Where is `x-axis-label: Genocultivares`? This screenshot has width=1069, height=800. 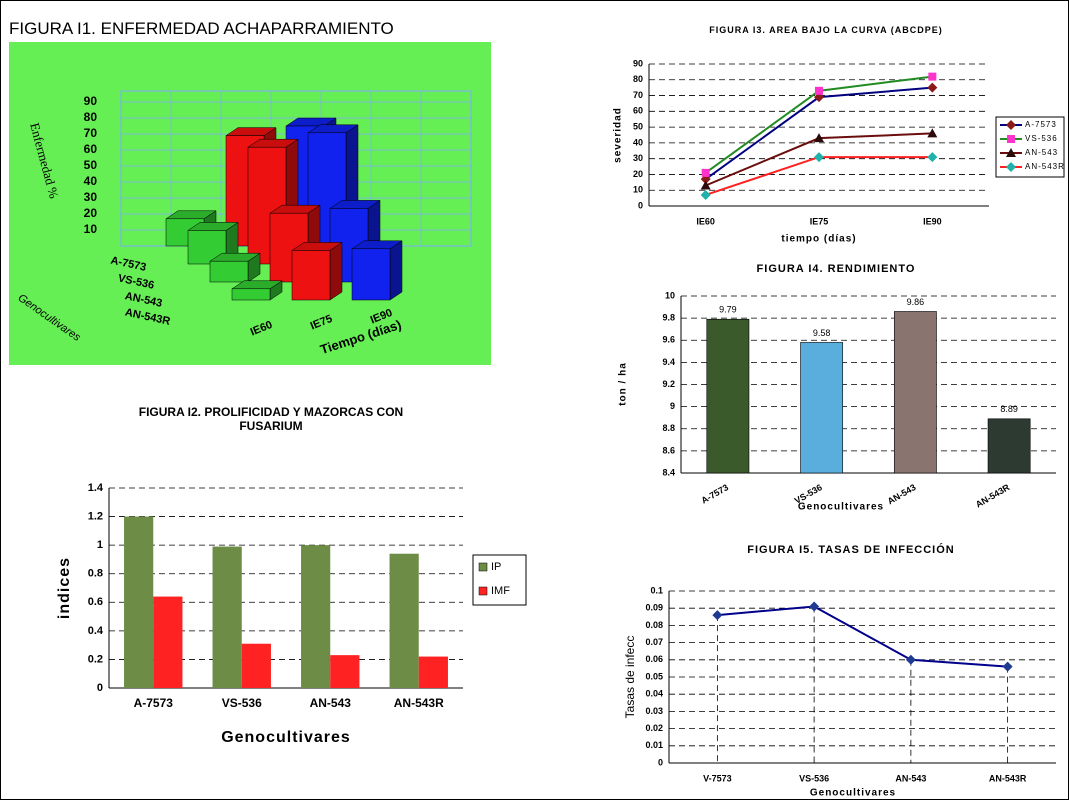
x-axis-label: Genocultivares is located at coordinates (853, 793).